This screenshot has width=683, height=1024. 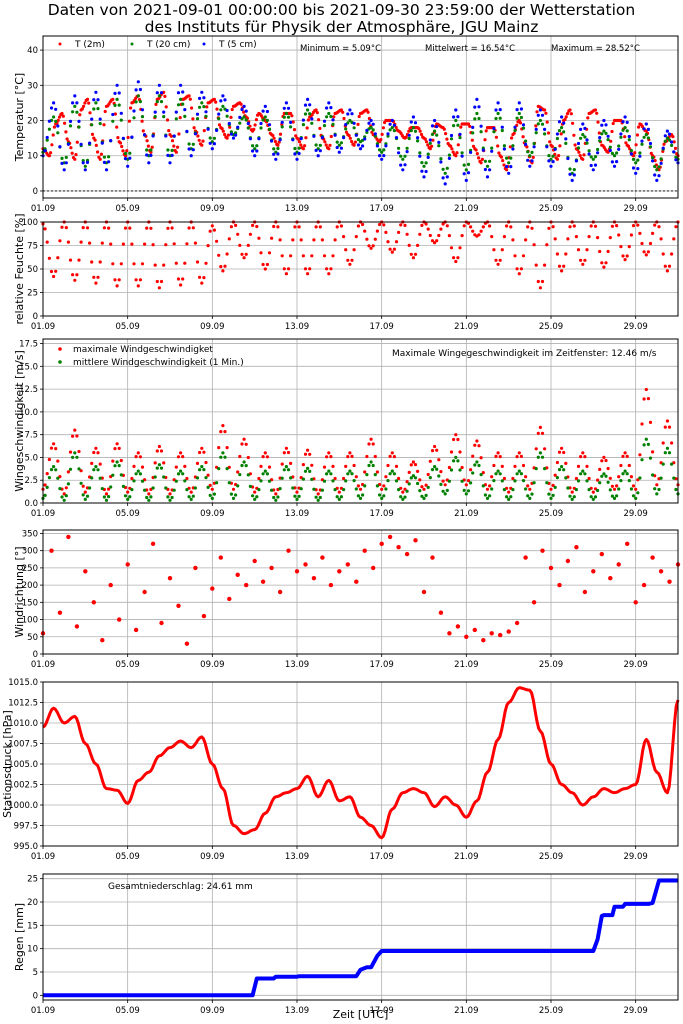 What do you see at coordinates (19, 937) in the screenshot?
I see `y-axis-label: Regen [mm]` at bounding box center [19, 937].